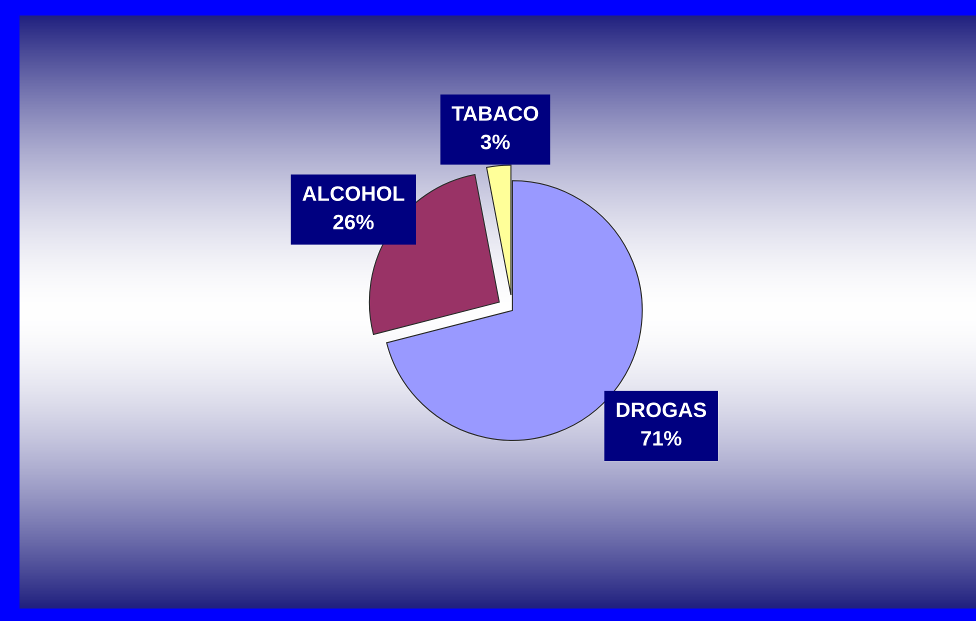 This screenshot has height=621, width=976. Describe the element at coordinates (353, 222) in the screenshot. I see `data-label: 26%` at that location.